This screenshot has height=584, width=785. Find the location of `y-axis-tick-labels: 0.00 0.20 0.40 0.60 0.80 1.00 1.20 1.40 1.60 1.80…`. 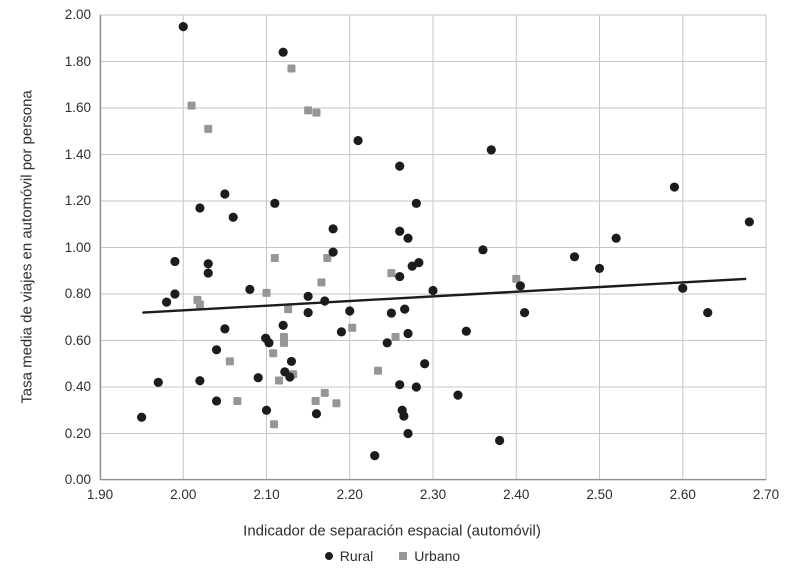

y-axis-tick-labels: 0.00 0.20 0.40 0.60 0.80 1.00 1.20 1.40 1.60 1.80… is located at coordinates (45, 292).